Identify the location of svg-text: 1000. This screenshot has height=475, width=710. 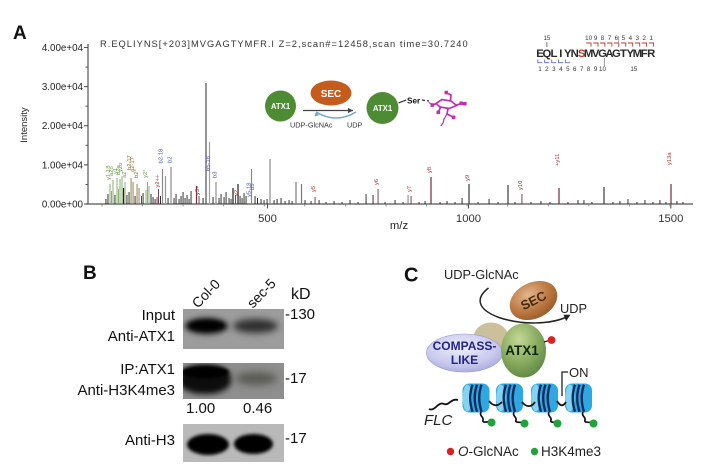
(468, 219).